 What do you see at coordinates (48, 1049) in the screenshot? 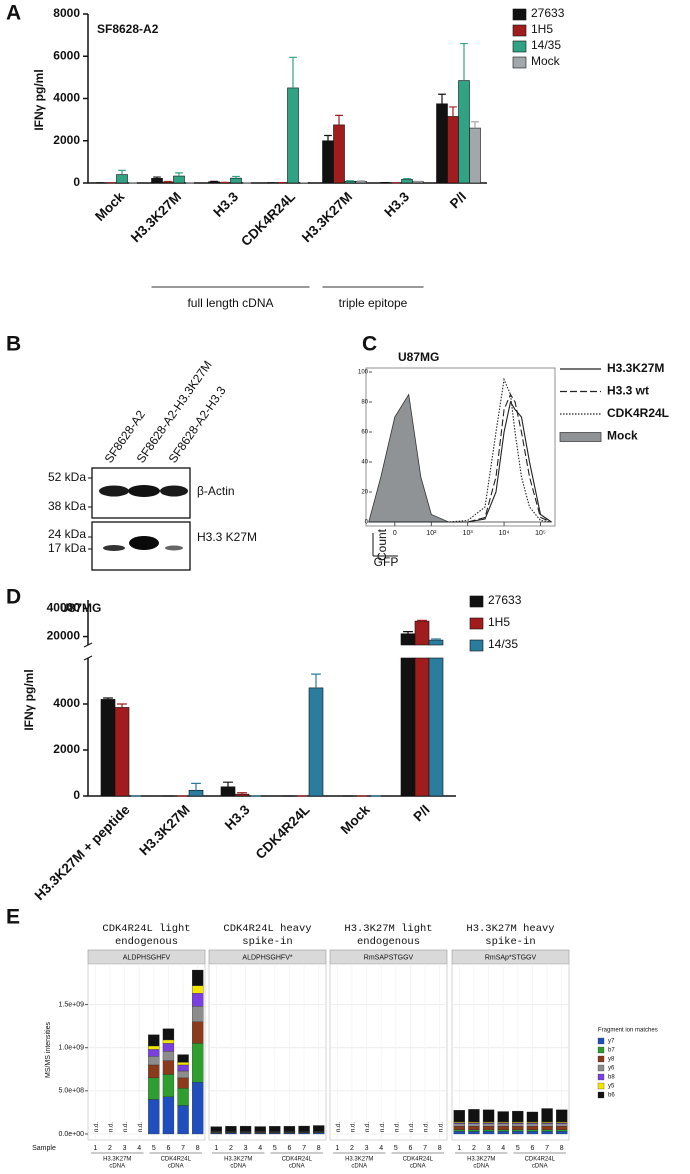
I see `y-axis-label: MS/MS intensities` at bounding box center [48, 1049].